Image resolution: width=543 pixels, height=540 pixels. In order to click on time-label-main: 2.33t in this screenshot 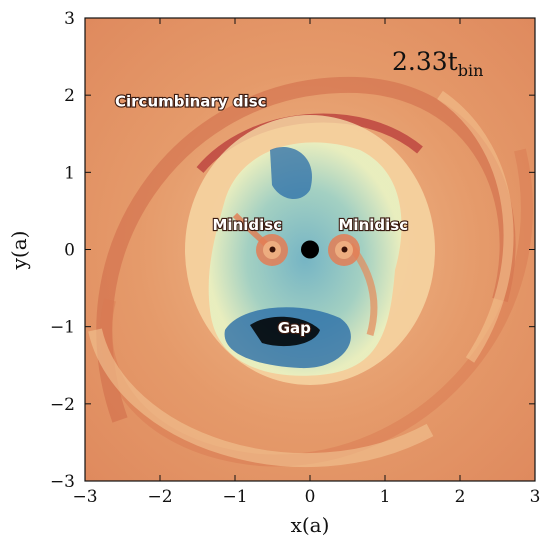, I will do `click(425, 61)`.